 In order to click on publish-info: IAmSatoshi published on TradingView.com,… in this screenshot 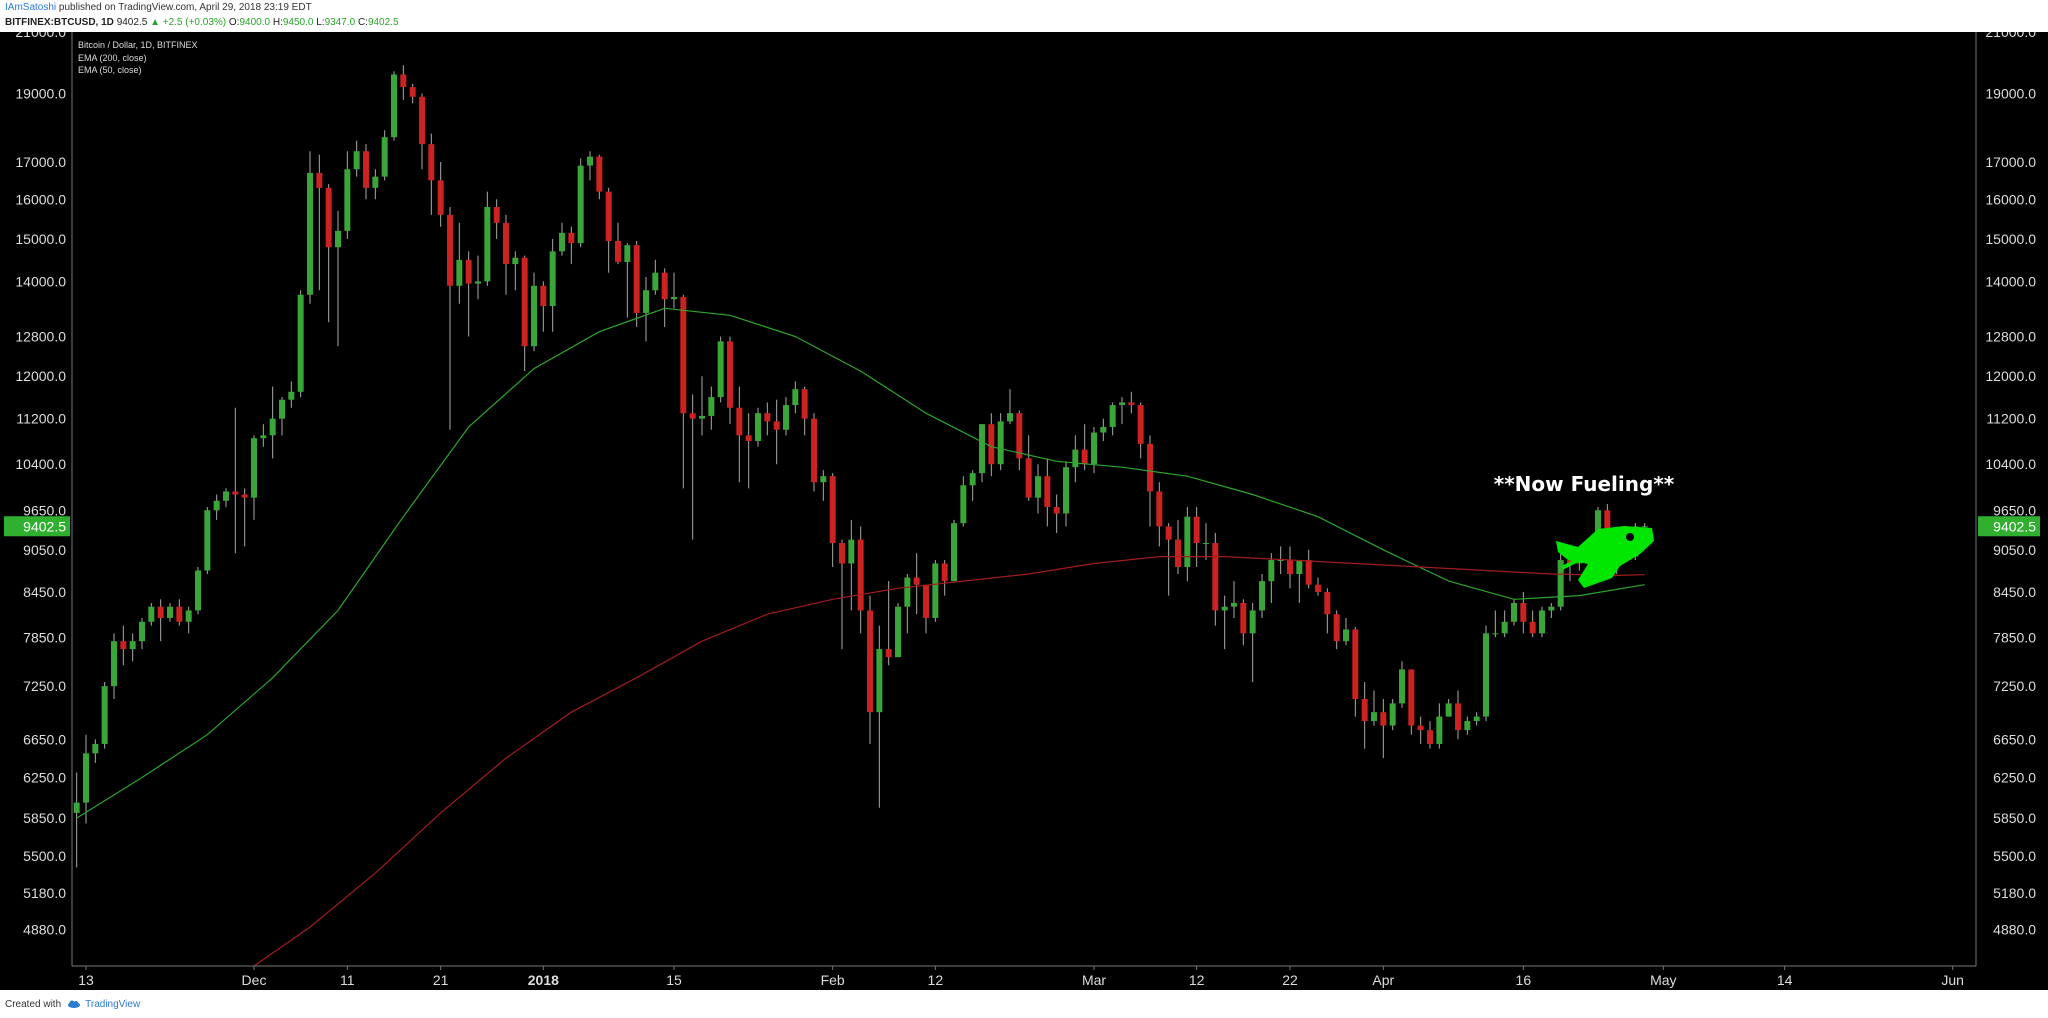, I will do `click(158, 7)`.